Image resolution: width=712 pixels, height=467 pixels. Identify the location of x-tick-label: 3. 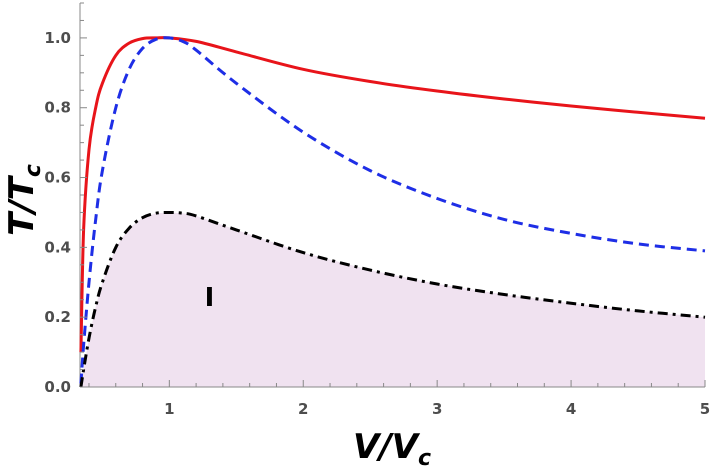
(437, 409).